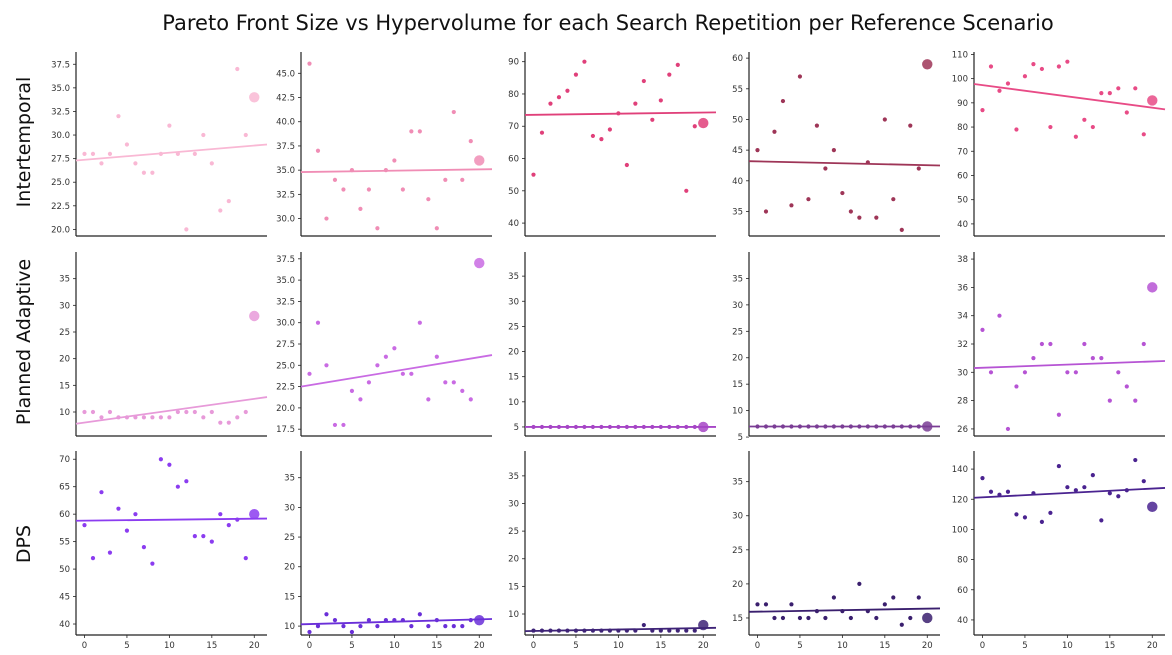 Image resolution: width=1172 pixels, height=655 pixels. What do you see at coordinates (962, 430) in the screenshot?
I see `y-tick-label: 26` at bounding box center [962, 430].